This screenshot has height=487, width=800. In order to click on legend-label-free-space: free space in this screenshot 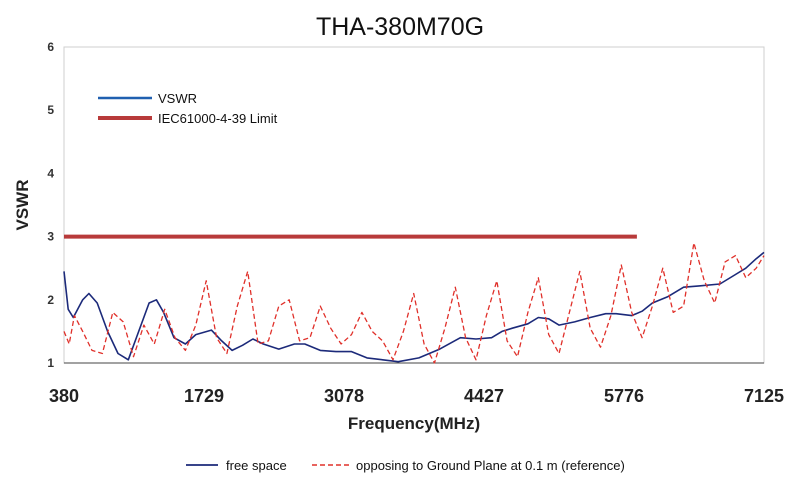, I will do `click(256, 465)`.